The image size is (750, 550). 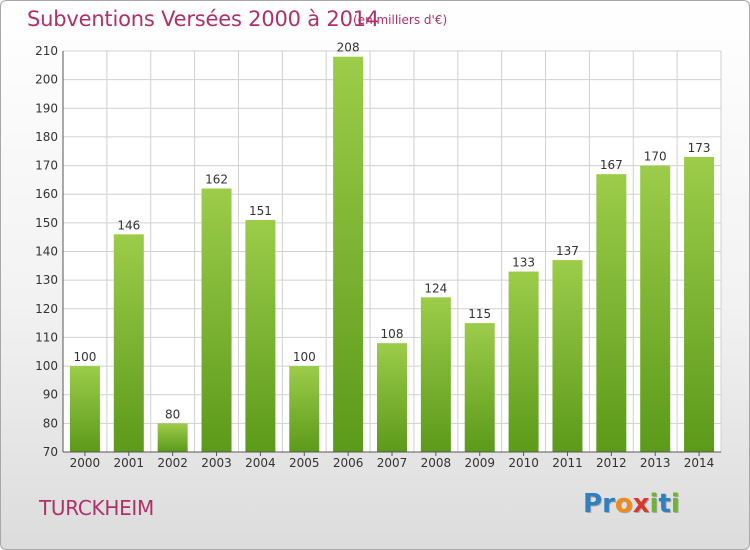 I want to click on logo-letter: t, so click(x=664, y=504).